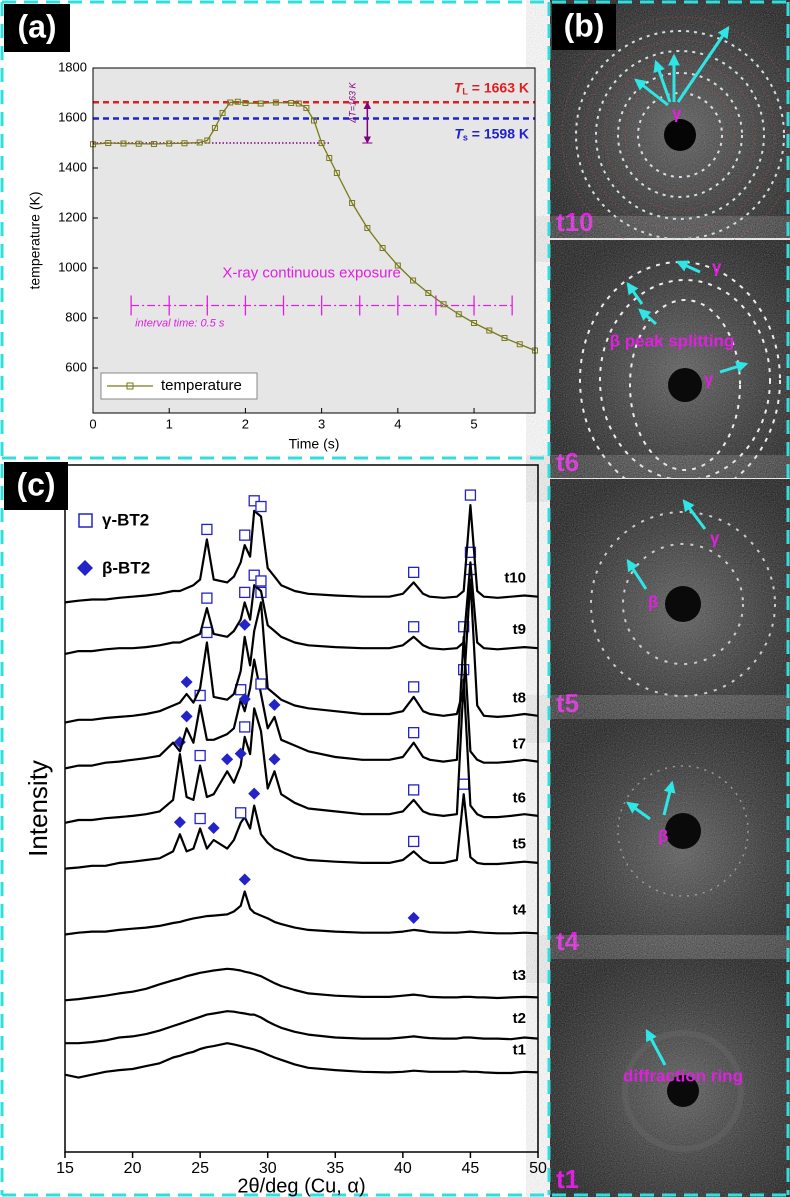 The image size is (790, 1197). I want to click on x-axis-label: Time (s), so click(314, 444).